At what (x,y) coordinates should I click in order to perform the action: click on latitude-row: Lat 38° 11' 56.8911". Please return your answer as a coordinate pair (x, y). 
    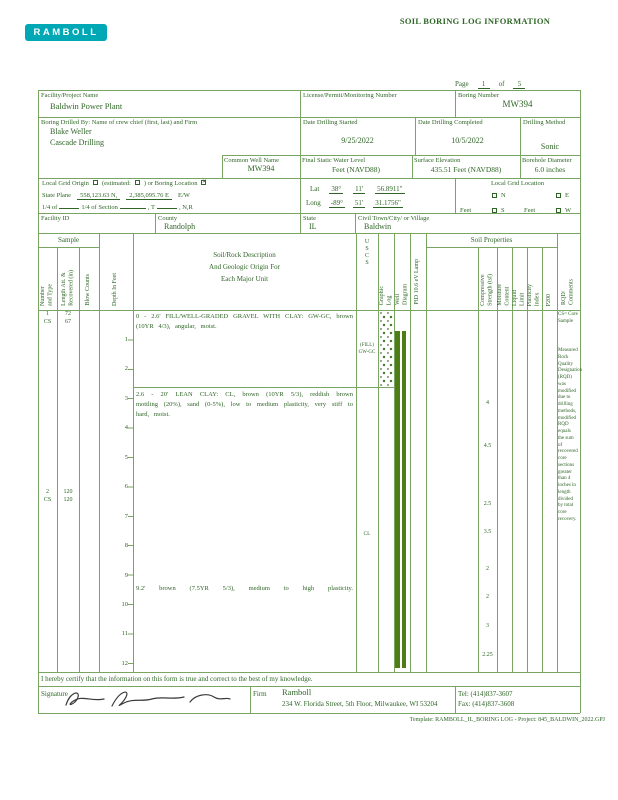
    Looking at the image, I should click on (357, 189).